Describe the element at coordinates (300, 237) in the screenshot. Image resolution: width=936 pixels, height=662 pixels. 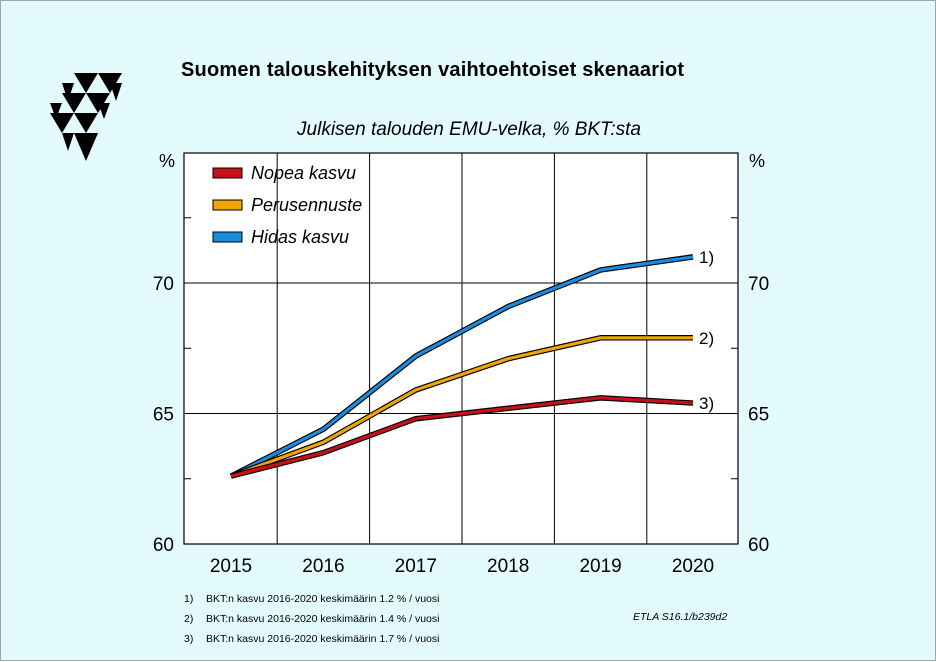
I see `legend-label: Hidas kasvu` at that location.